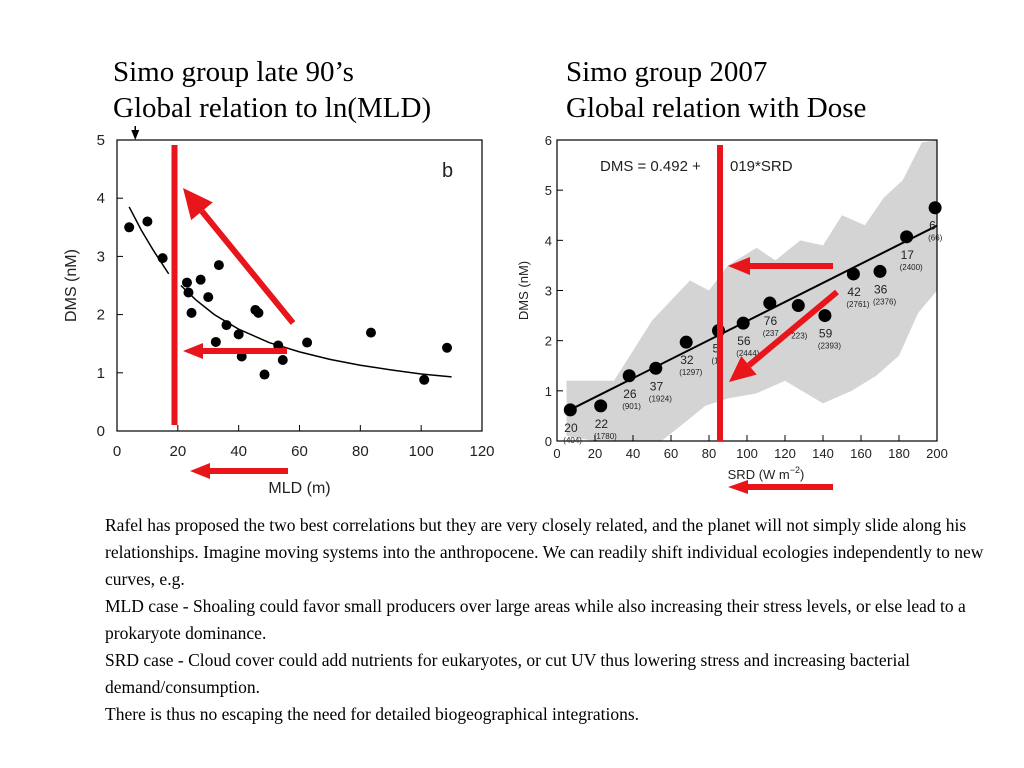 The image size is (1024, 768). I want to click on point-count-label: 42, so click(854, 292).